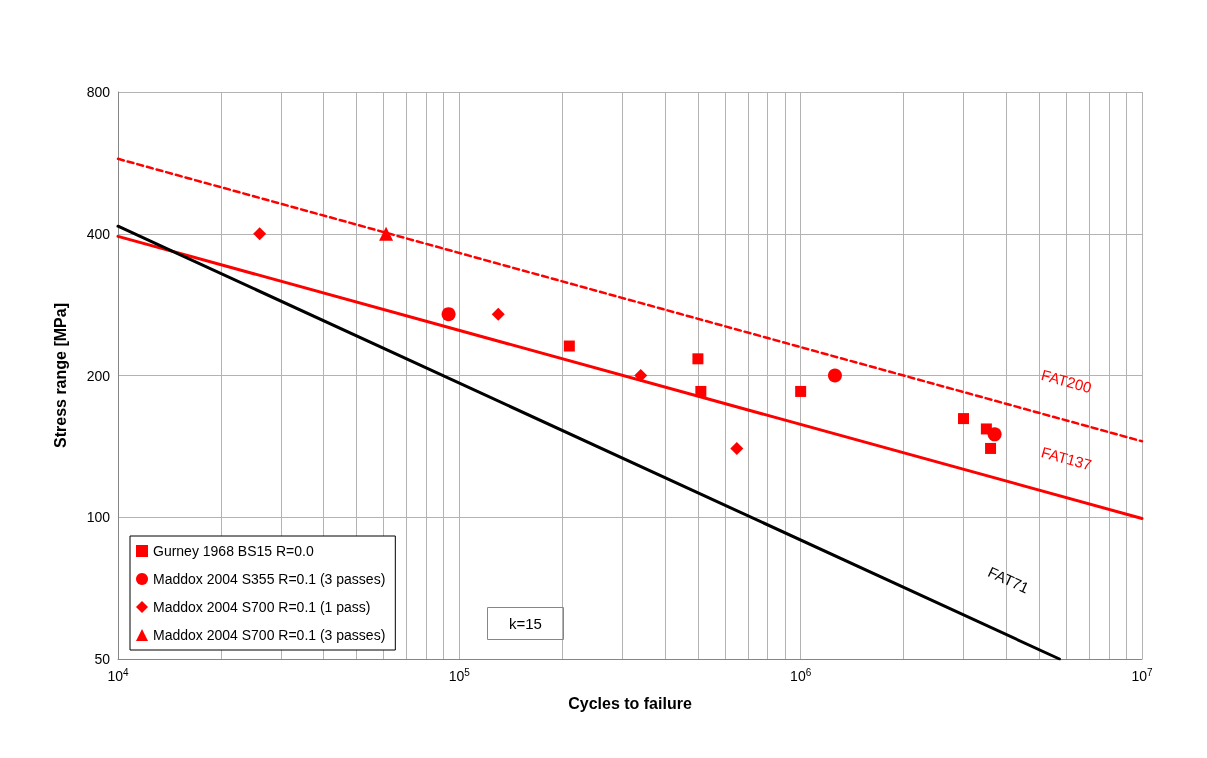  What do you see at coordinates (98, 92) in the screenshot?
I see `y-tick-label: 800` at bounding box center [98, 92].